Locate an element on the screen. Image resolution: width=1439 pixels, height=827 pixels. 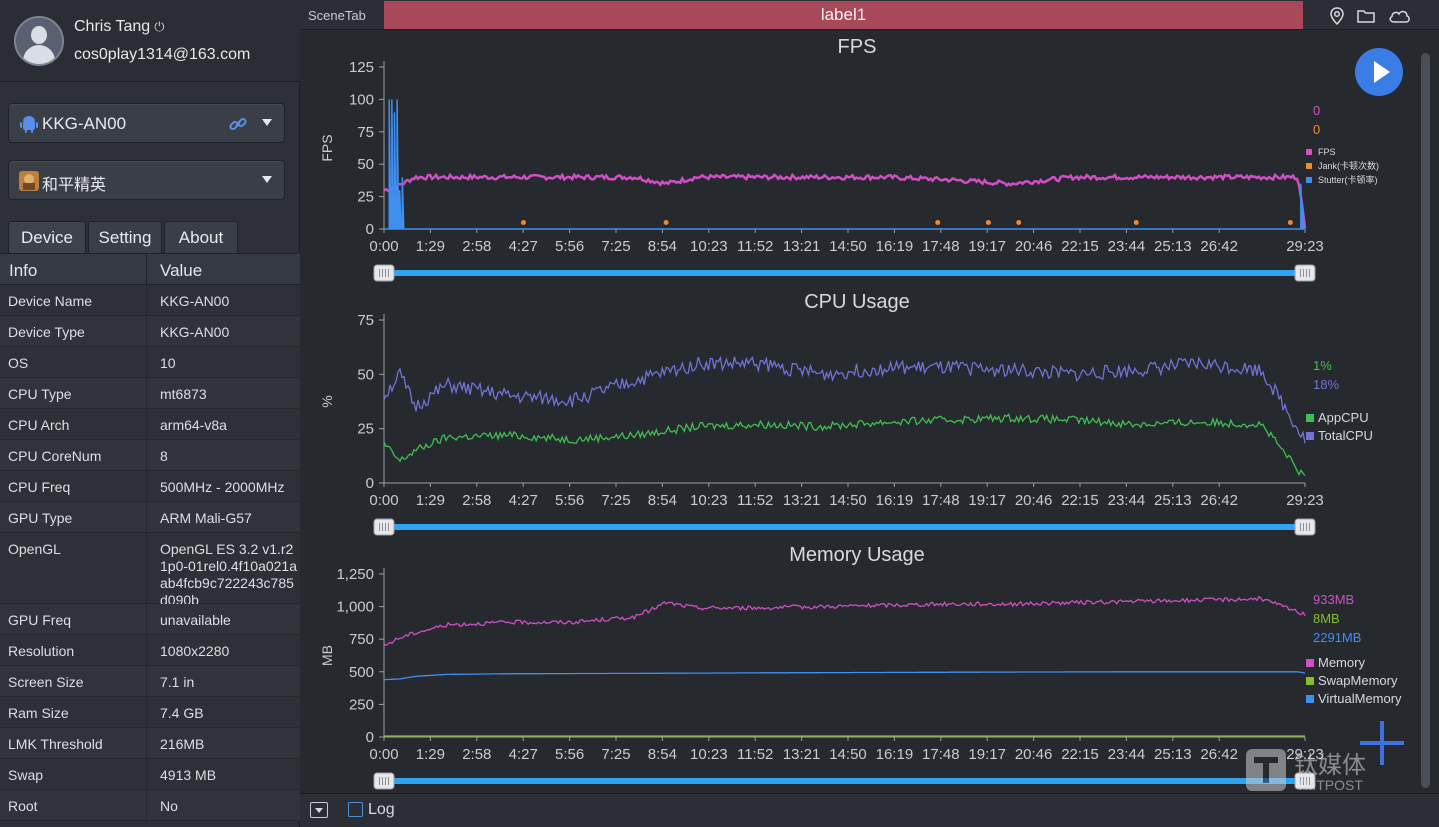
log-label: Log is located at coordinates (381, 809).